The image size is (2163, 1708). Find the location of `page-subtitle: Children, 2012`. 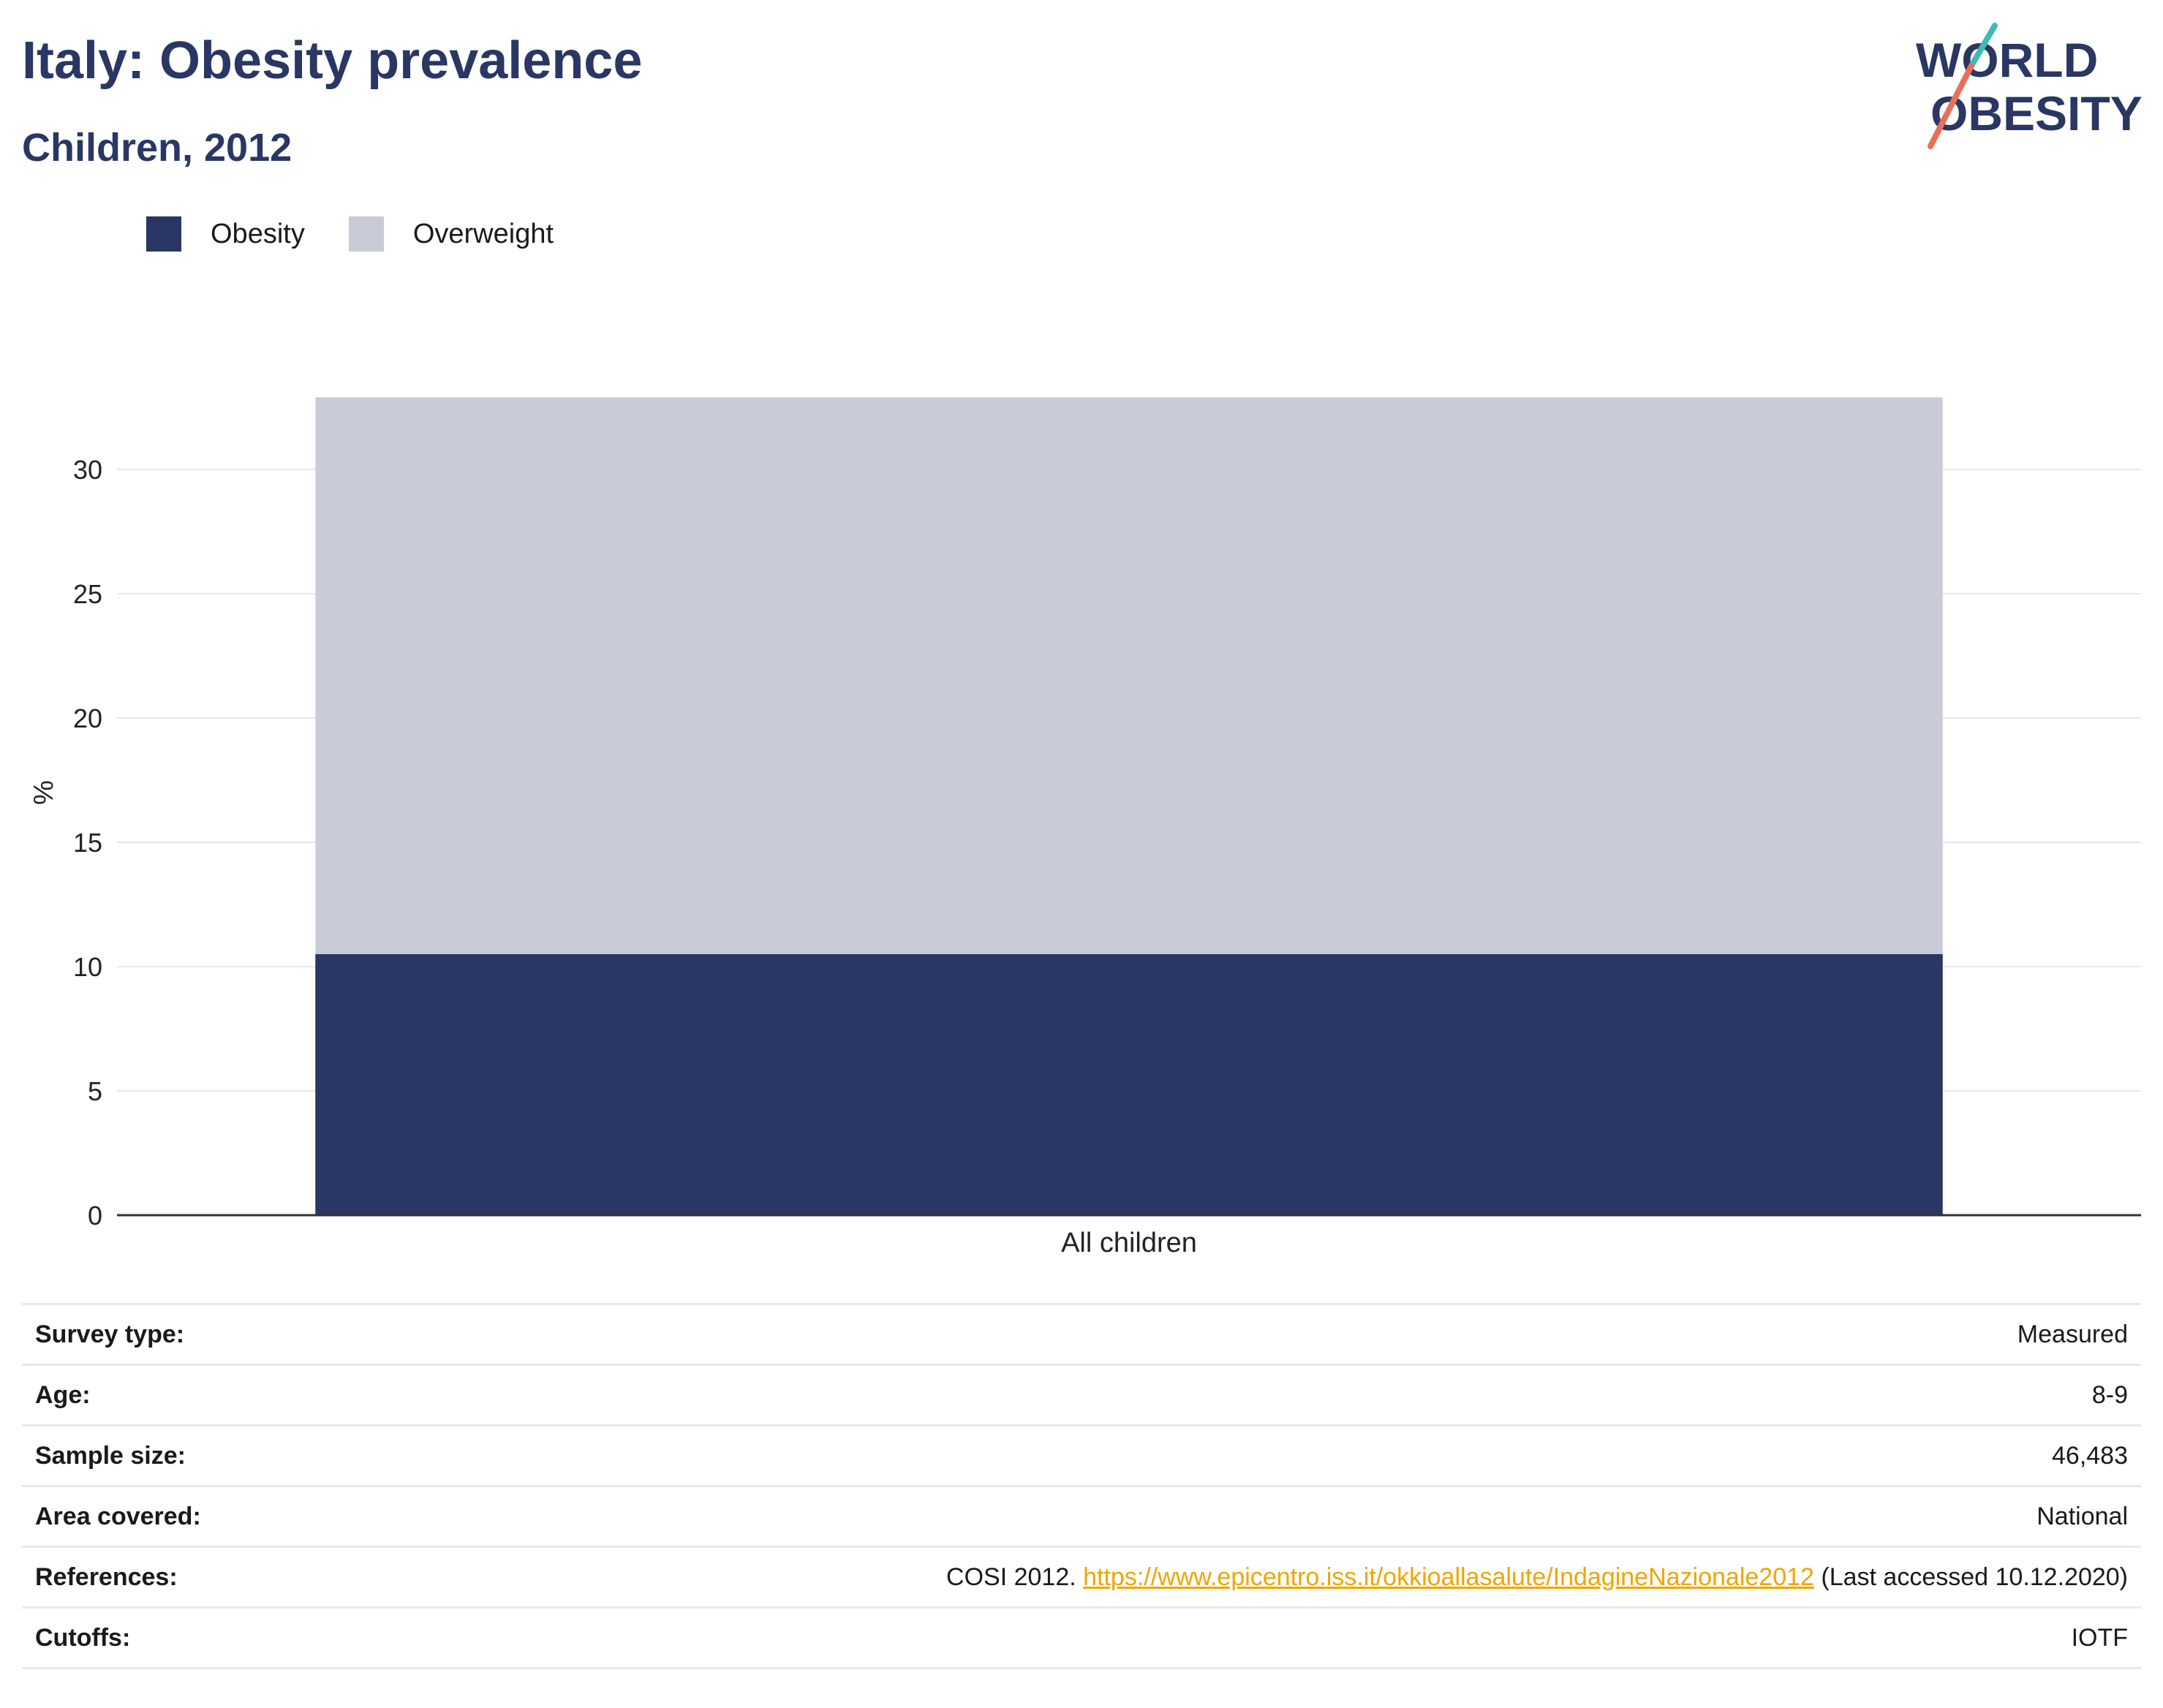

page-subtitle: Children, 2012 is located at coordinates (157, 148).